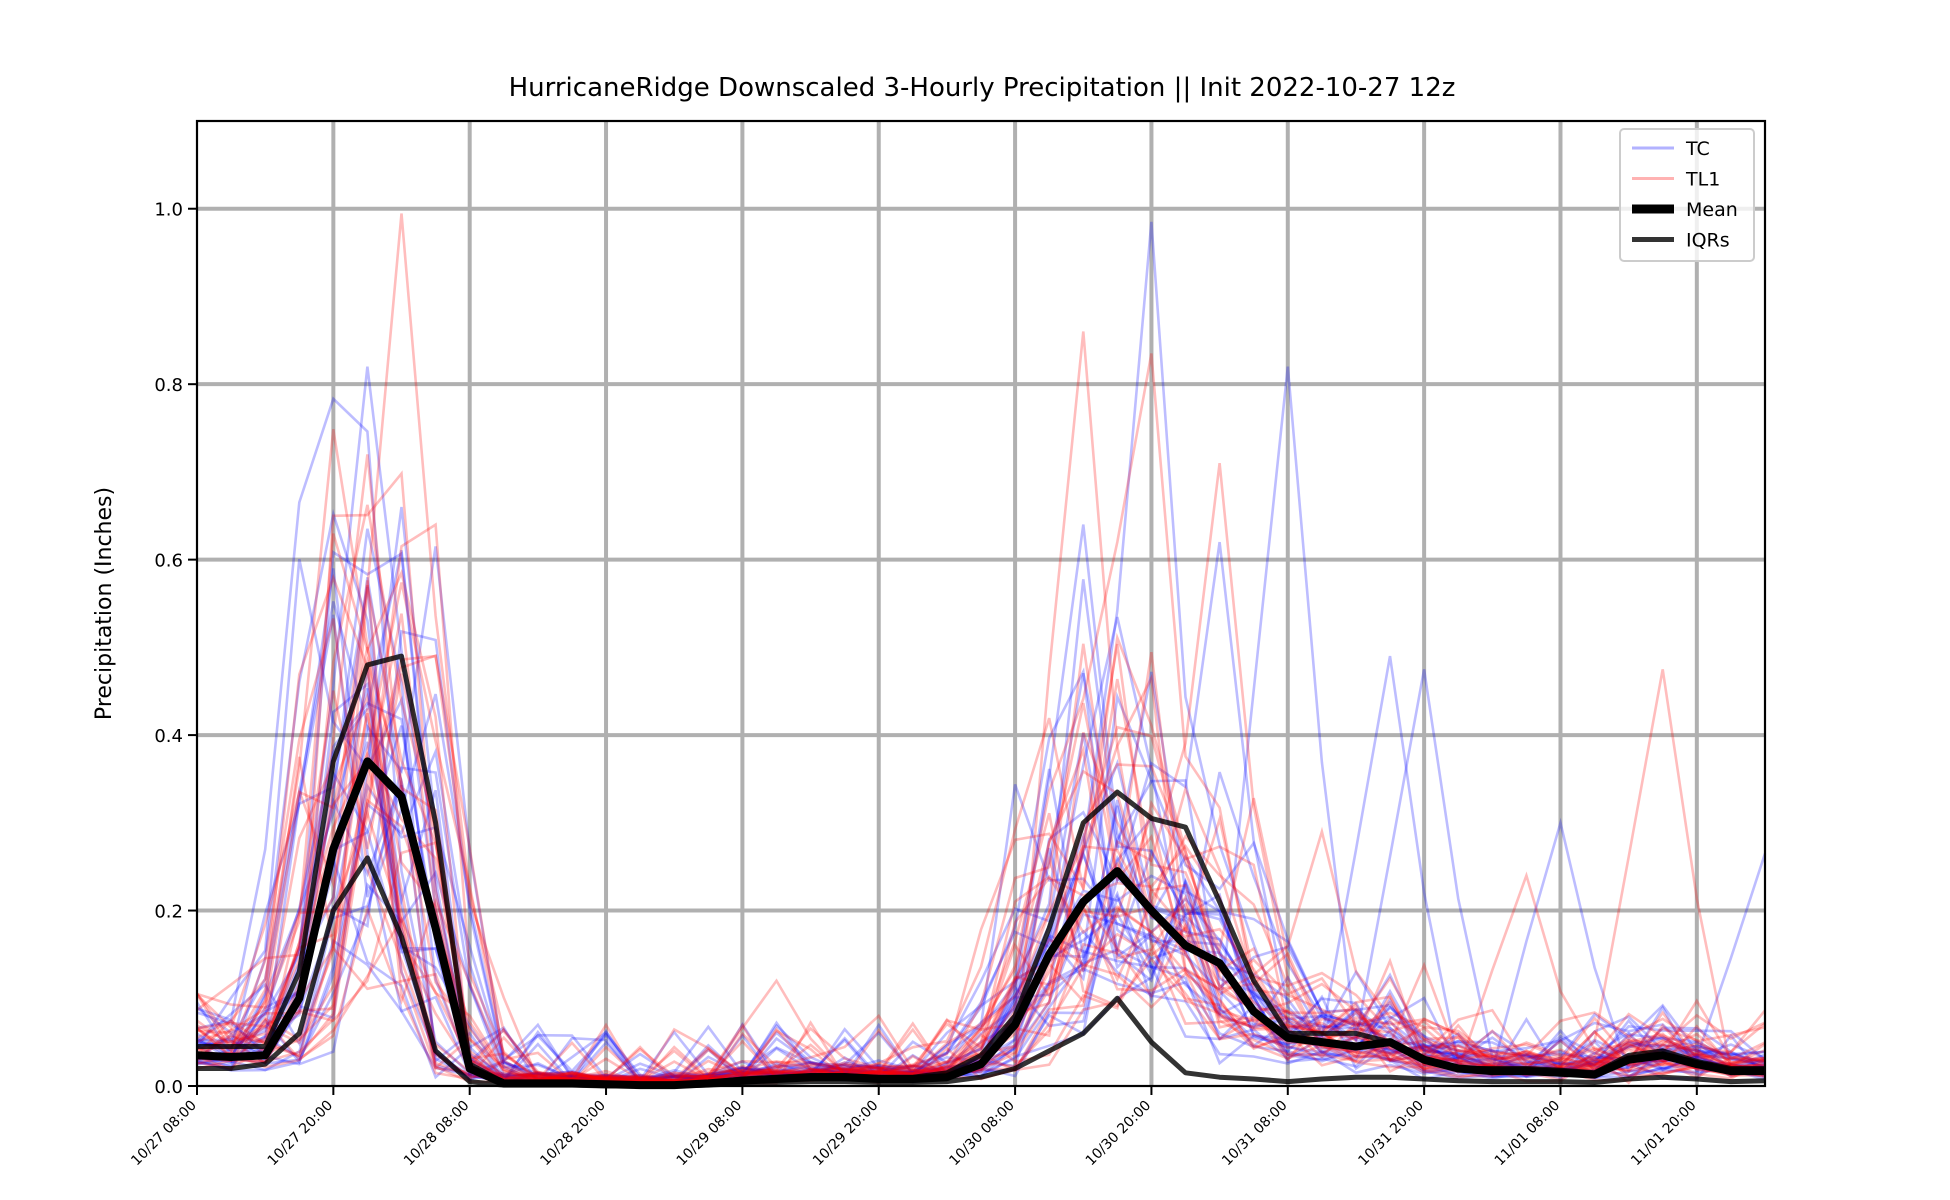  Describe the element at coordinates (168, 736) in the screenshot. I see `y-tick-label: 0.4` at that location.